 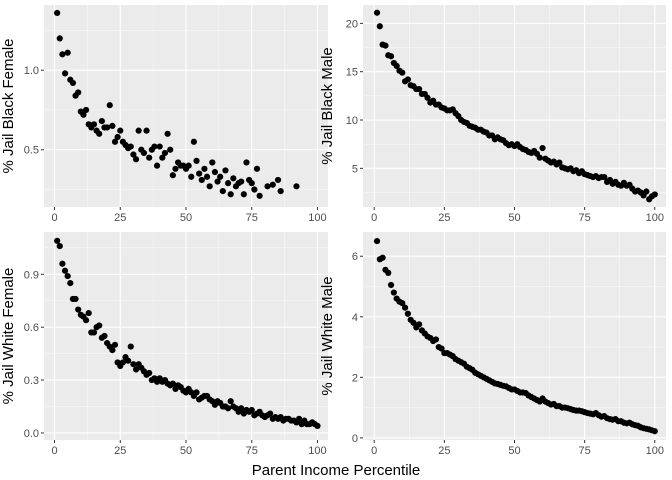 What do you see at coordinates (352, 121) in the screenshot?
I see `y-tick-label: 10` at bounding box center [352, 121].